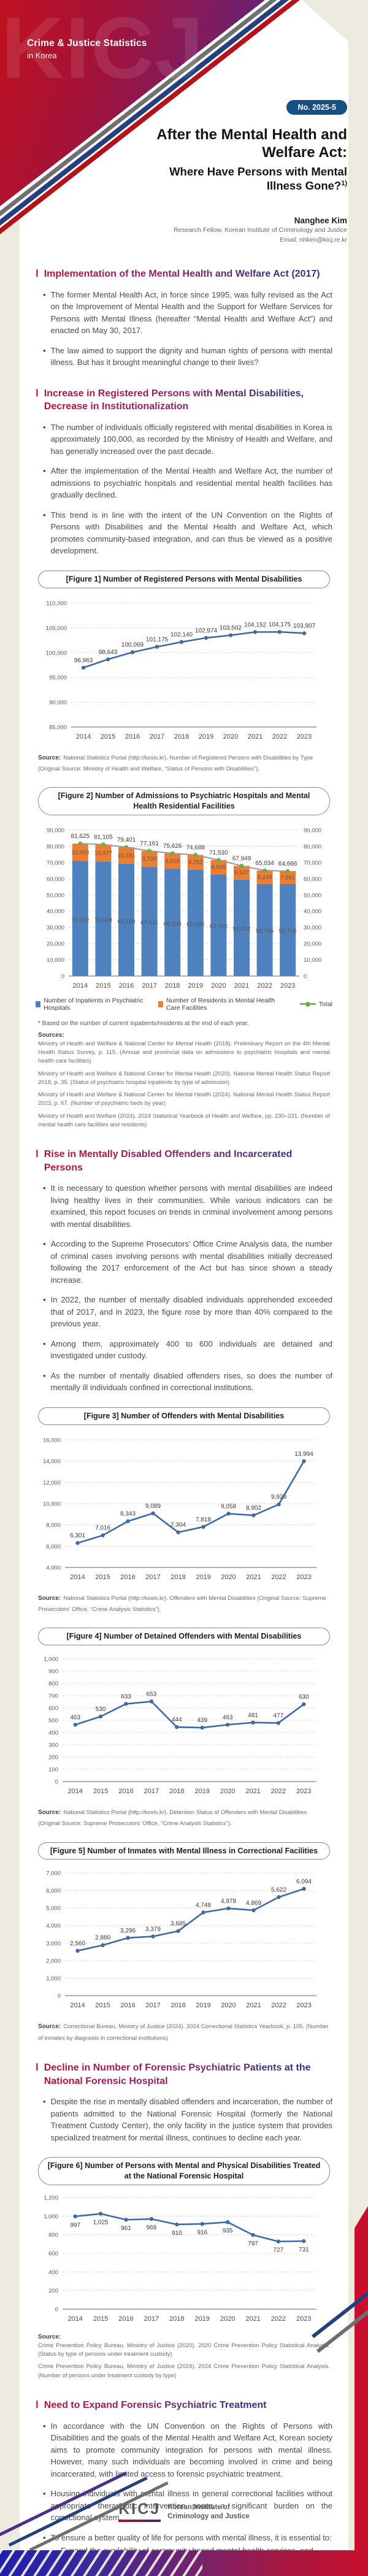 The width and height of the screenshot is (368, 2576). What do you see at coordinates (278, 1498) in the screenshot?
I see `svg-text: 9,929` at bounding box center [278, 1498].